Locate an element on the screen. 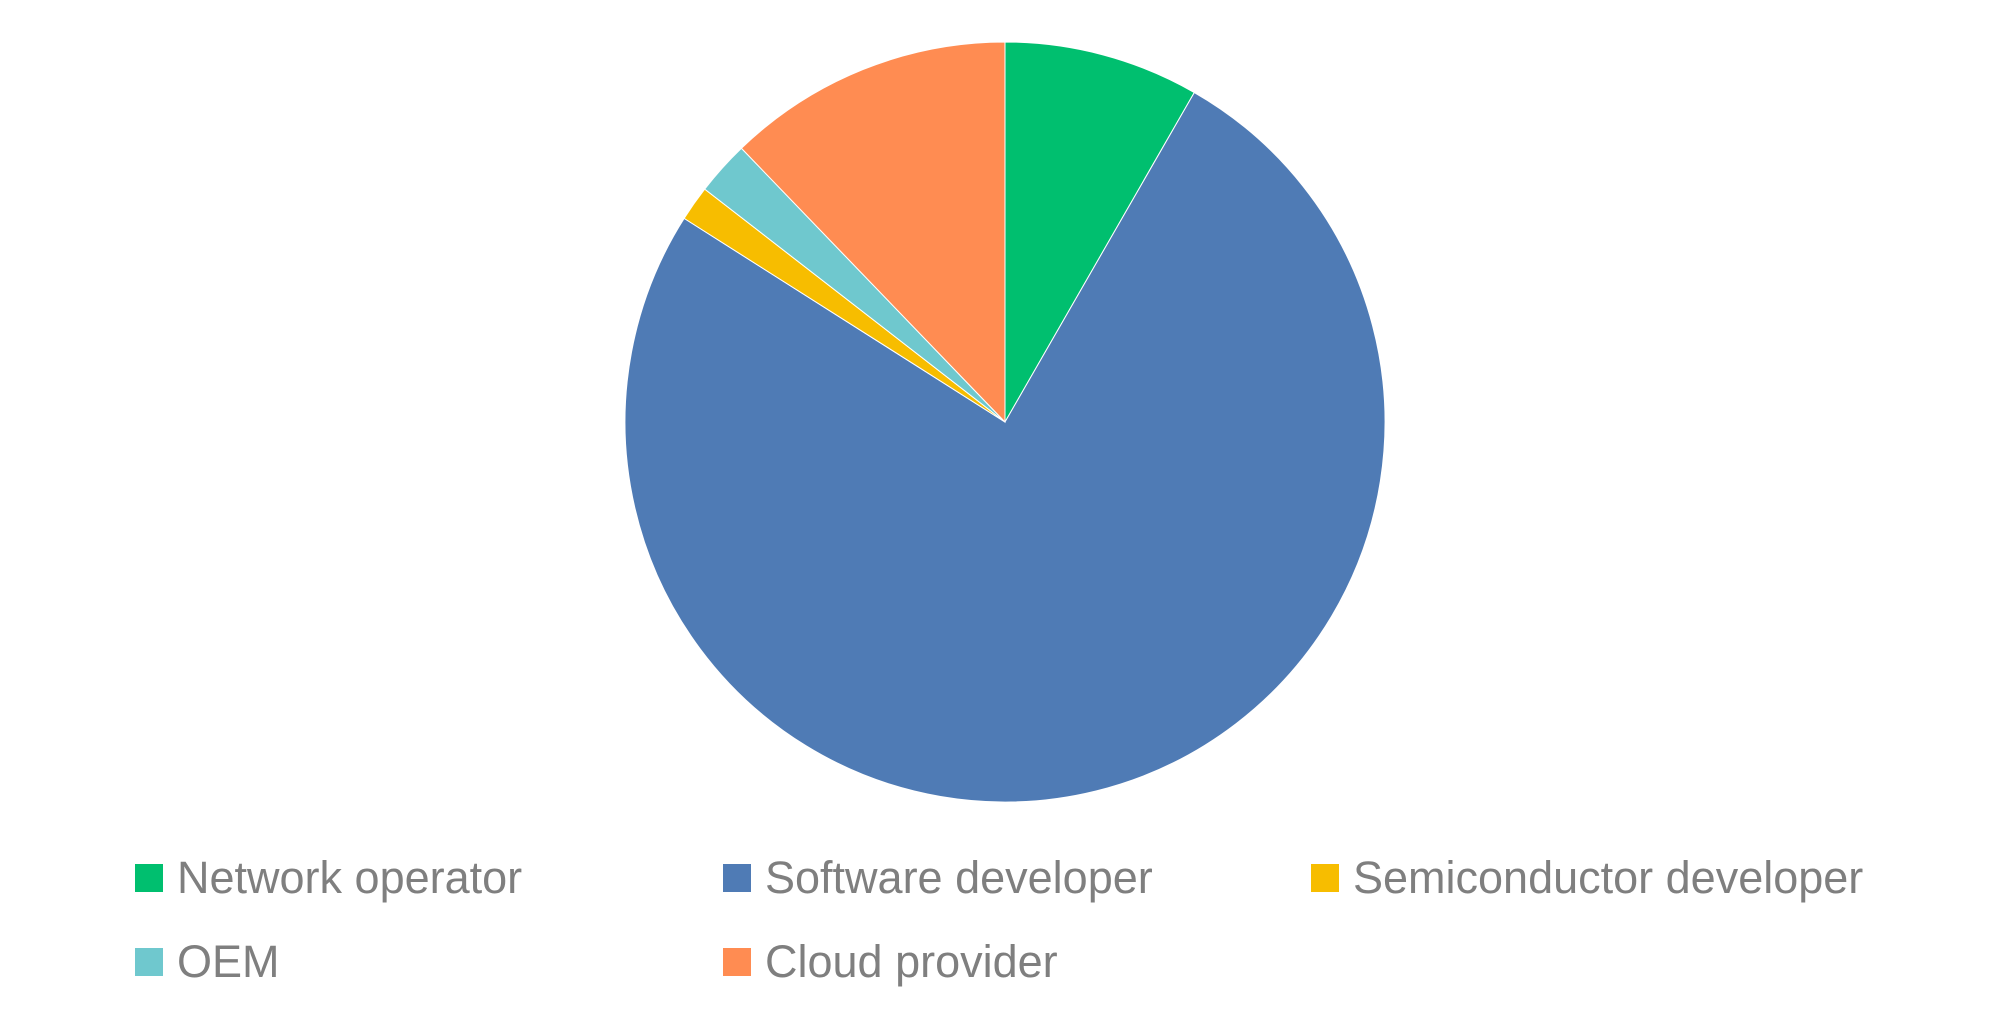 The width and height of the screenshot is (2000, 1025). legend-label-cloud-provider: Cloud provider is located at coordinates (911, 961).